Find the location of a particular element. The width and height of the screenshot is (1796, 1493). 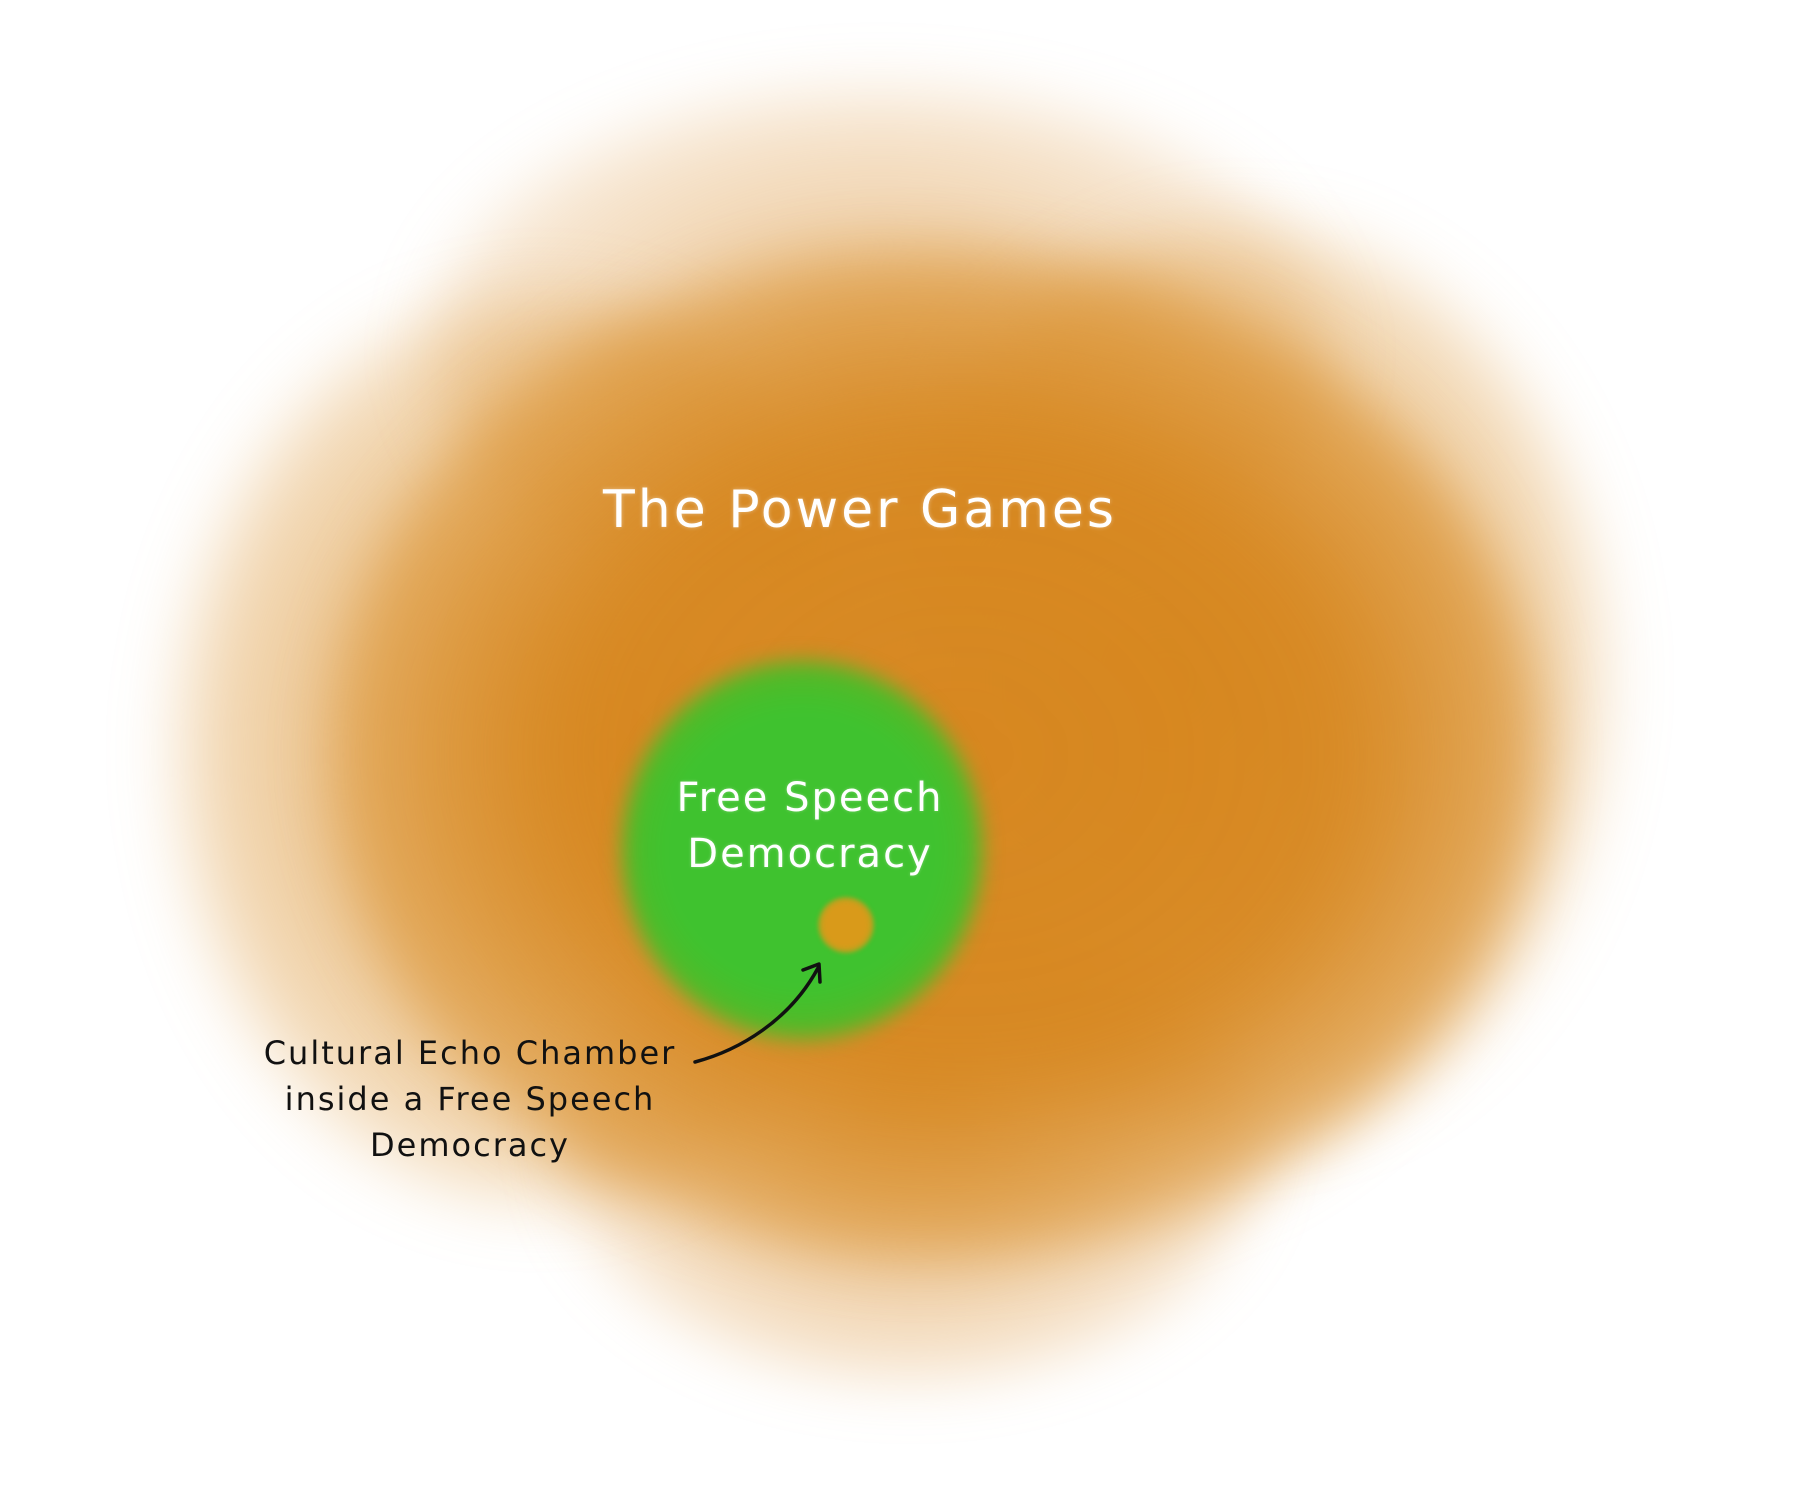

free-speech-democracy-label: Free Speech Democracy is located at coordinates (810, 826).